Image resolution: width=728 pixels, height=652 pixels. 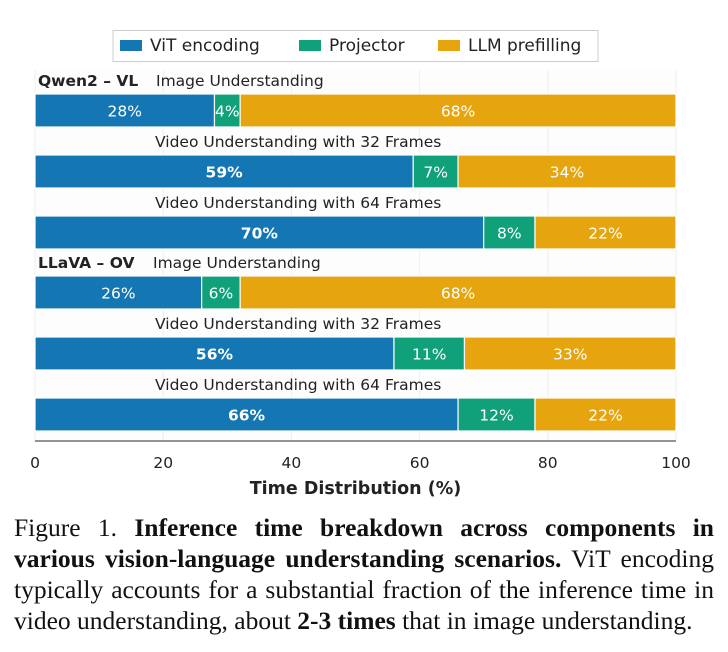 What do you see at coordinates (227, 112) in the screenshot?
I see `data-label: 4%` at bounding box center [227, 112].